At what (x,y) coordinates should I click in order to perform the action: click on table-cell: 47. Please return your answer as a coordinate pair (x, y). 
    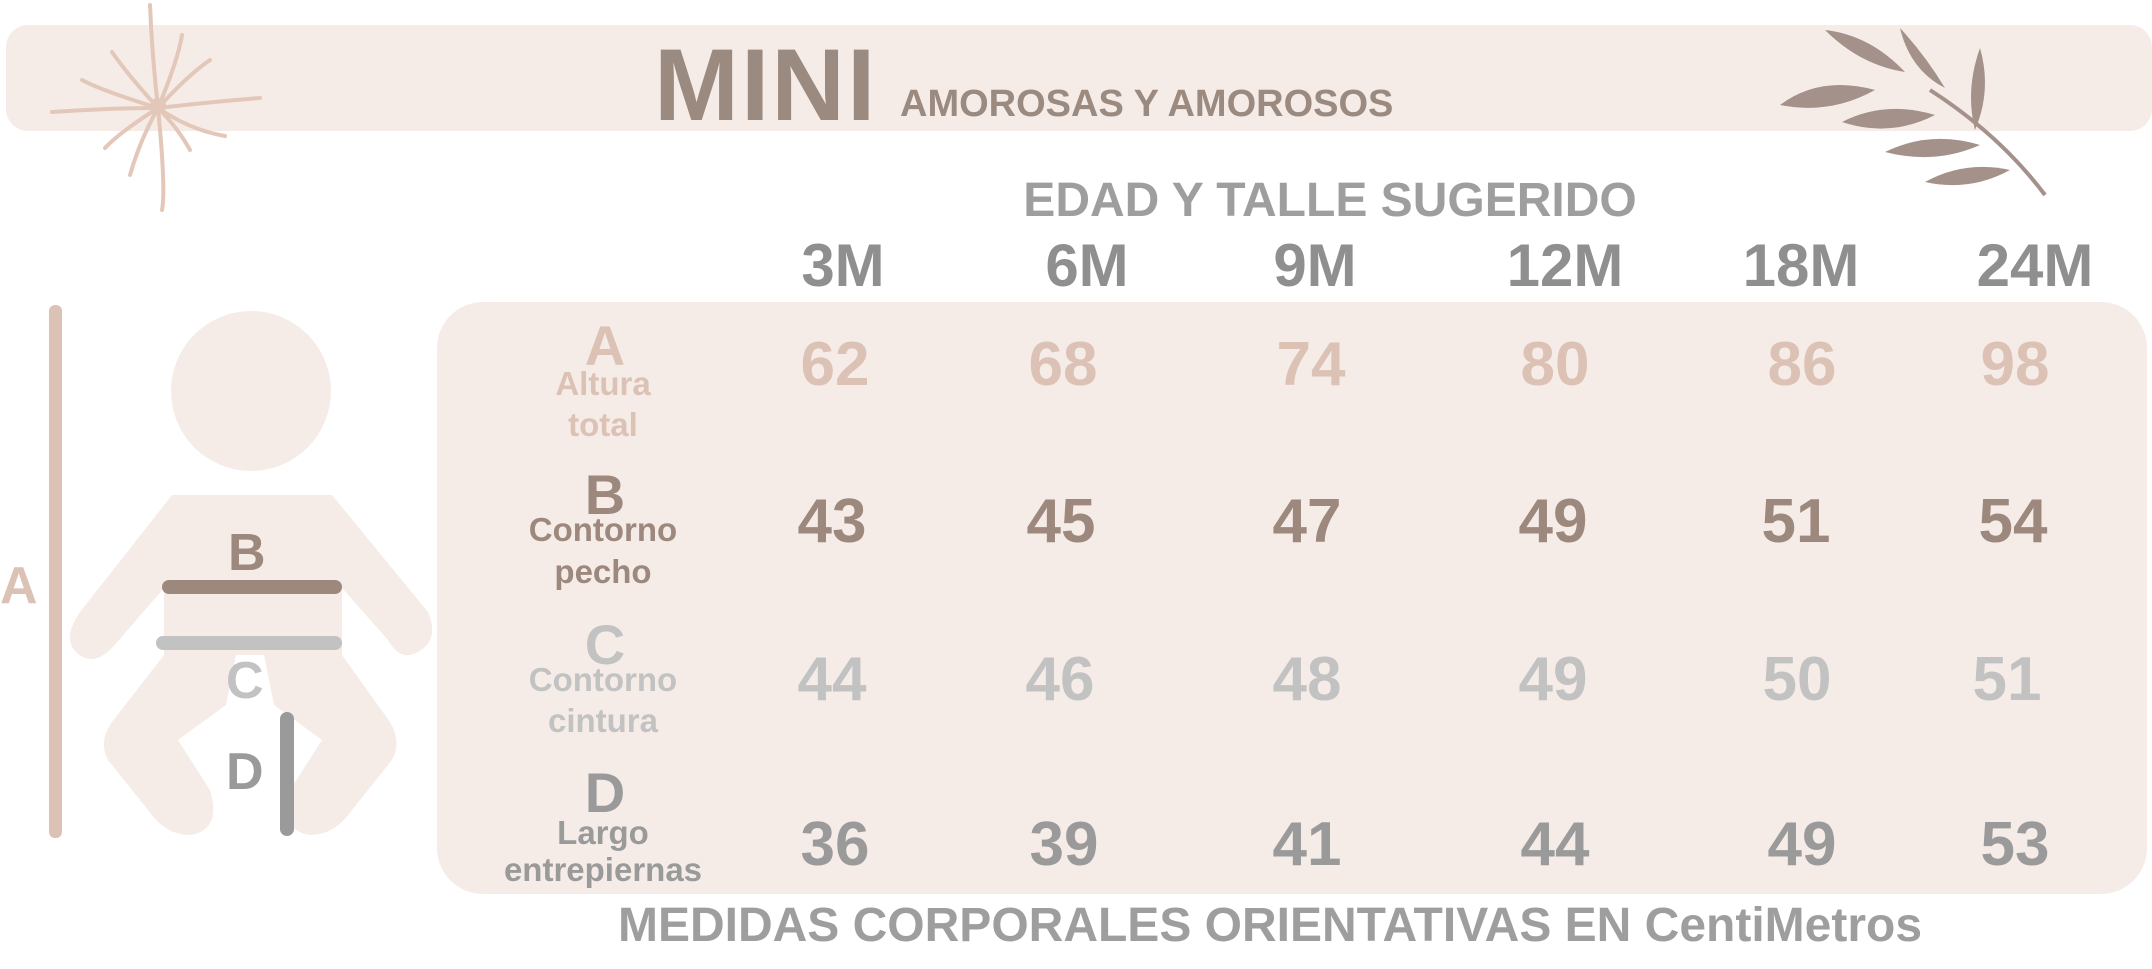
    Looking at the image, I should click on (1307, 521).